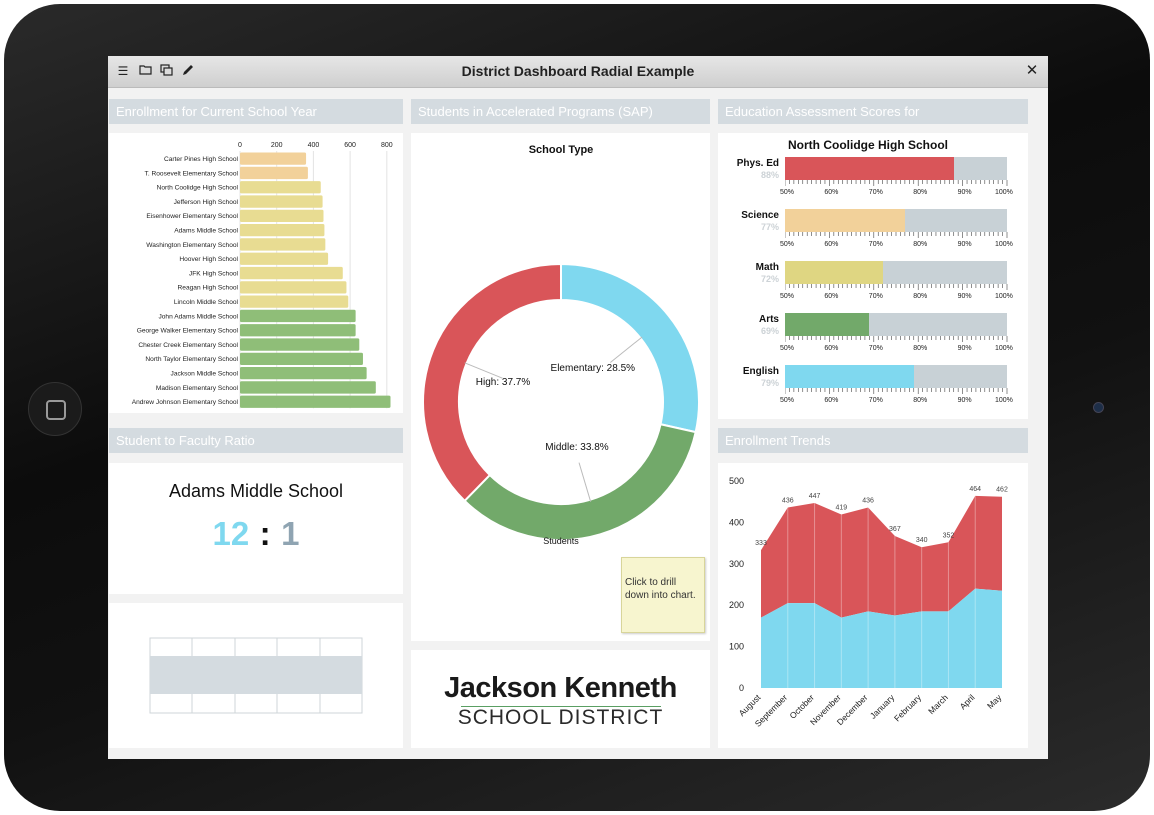 The width and height of the screenshot is (1154, 815). Describe the element at coordinates (256, 675) in the screenshot. I see `placeholder-table` at that location.